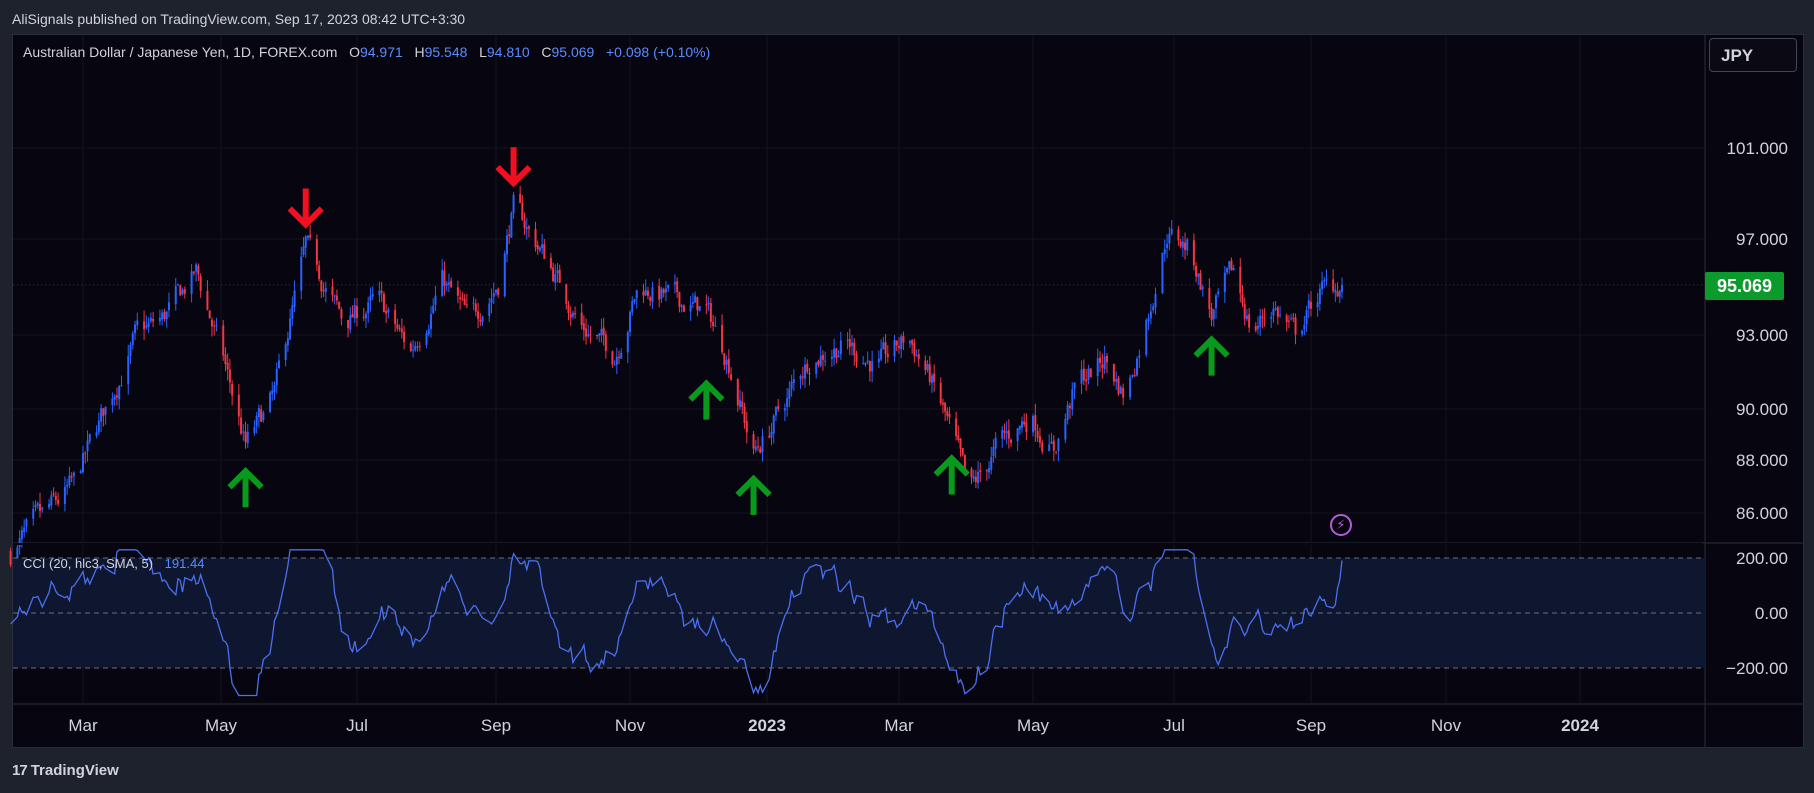  What do you see at coordinates (1757, 668) in the screenshot?
I see `cci-axis-label: −200.00` at bounding box center [1757, 668].